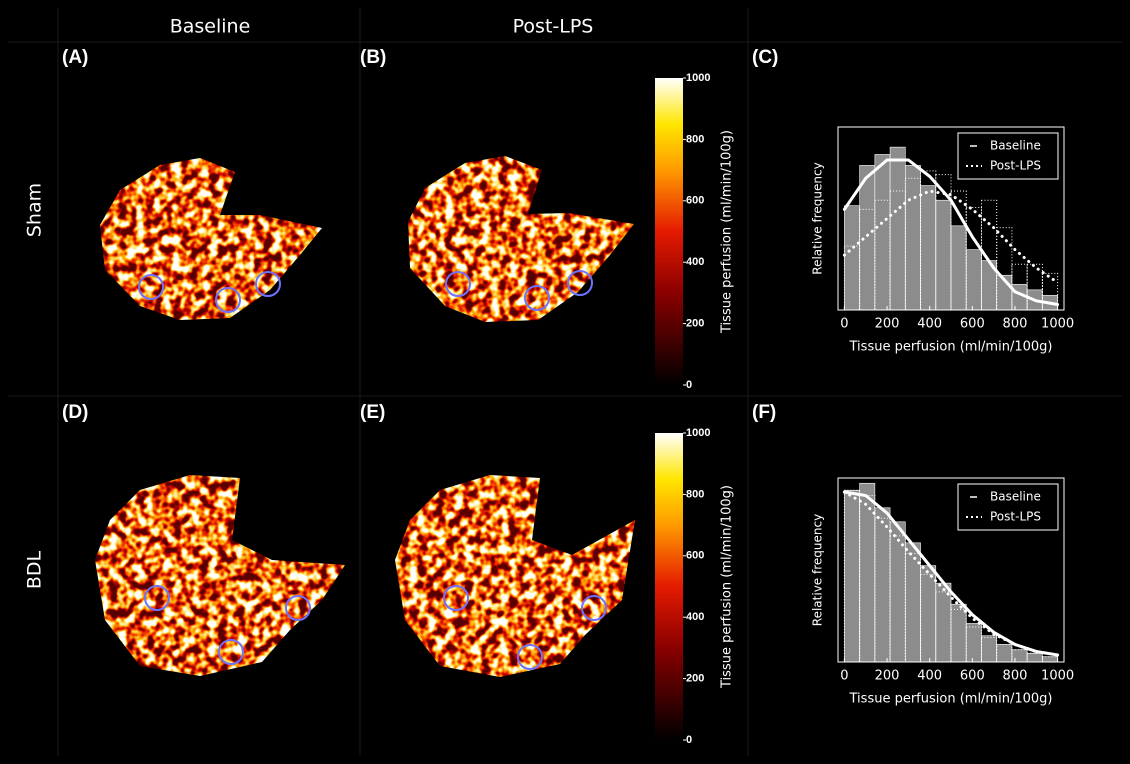 The width and height of the screenshot is (1130, 764). Describe the element at coordinates (765, 57) in the screenshot. I see `panel-label: (C)` at that location.